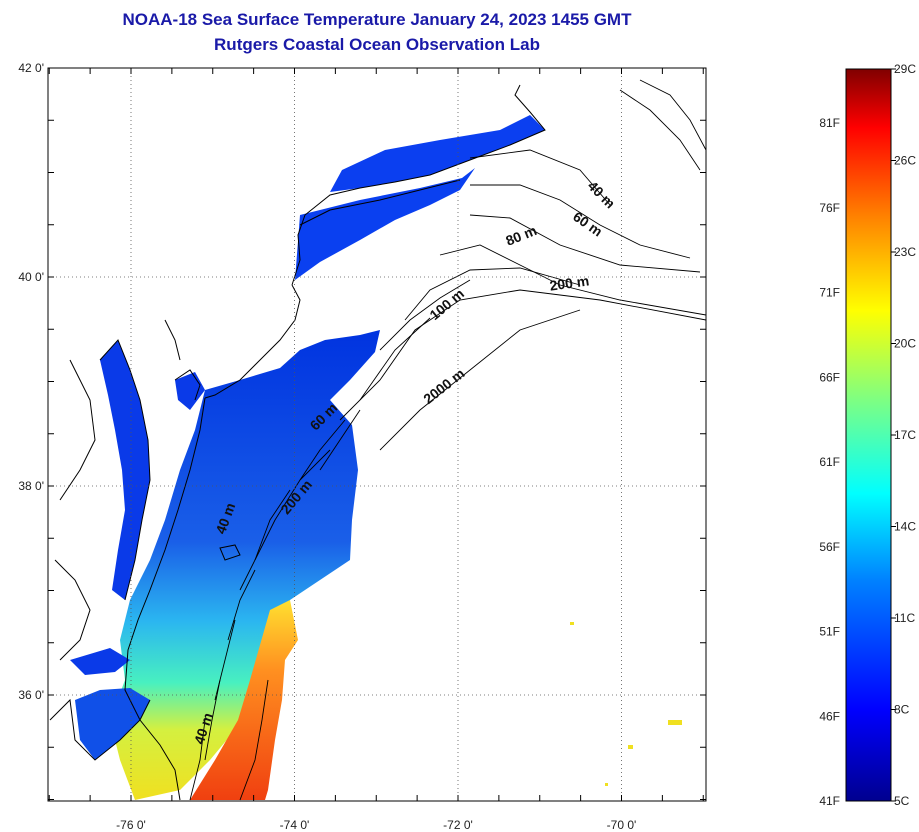 The height and width of the screenshot is (832, 919). What do you see at coordinates (622, 825) in the screenshot?
I see `longitude-label: -70 0'` at bounding box center [622, 825].